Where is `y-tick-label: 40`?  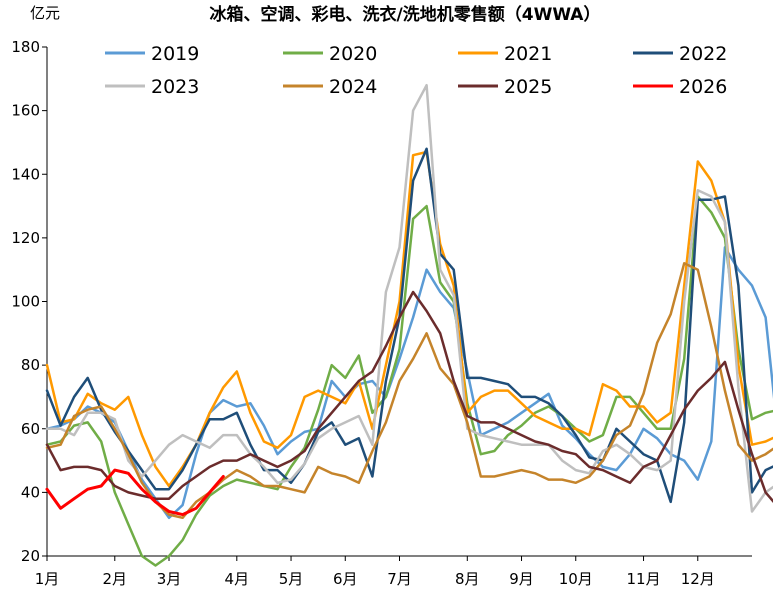
y-tick-label: 40 is located at coordinates (30, 492).